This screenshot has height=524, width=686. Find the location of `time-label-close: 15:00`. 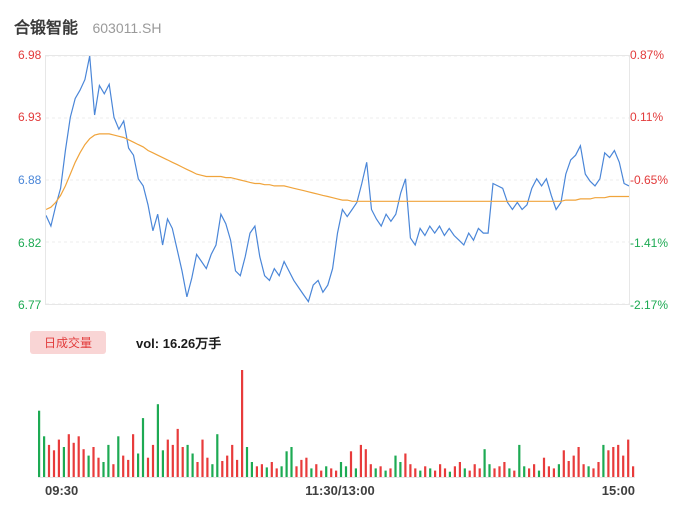

time-label-close: 15:00 is located at coordinates (618, 490).